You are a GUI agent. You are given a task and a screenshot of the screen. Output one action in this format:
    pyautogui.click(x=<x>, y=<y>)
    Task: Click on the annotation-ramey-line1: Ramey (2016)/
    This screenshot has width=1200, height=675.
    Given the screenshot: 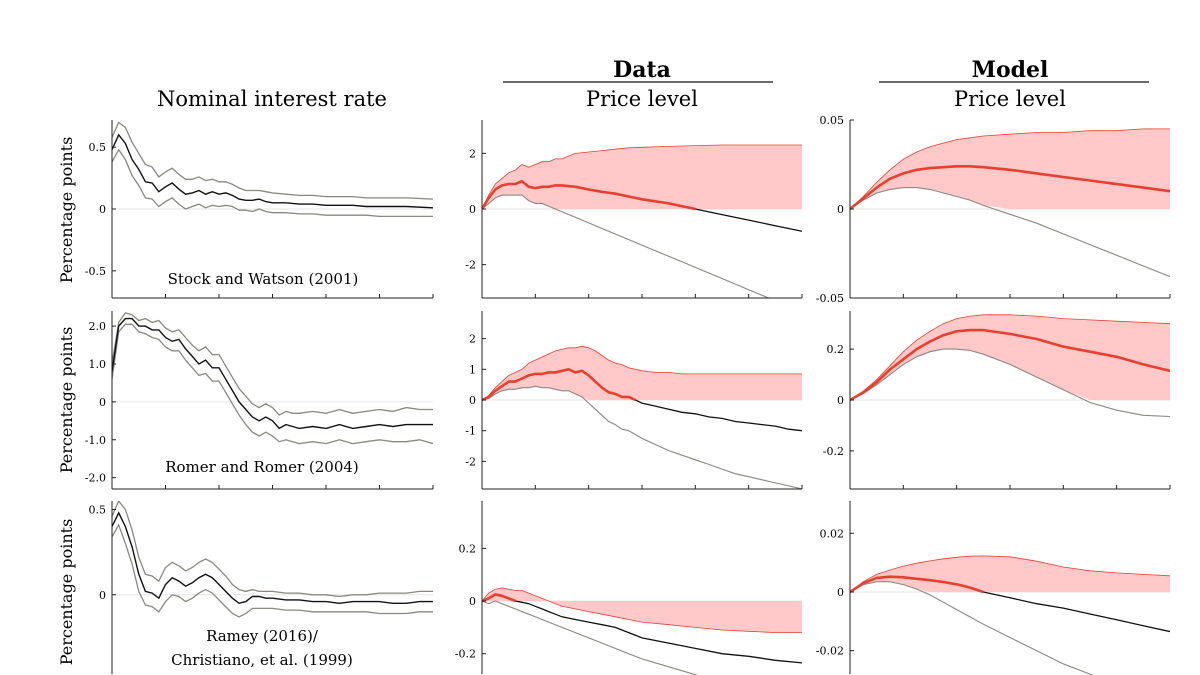 What is the action you would take?
    pyautogui.click(x=262, y=636)
    